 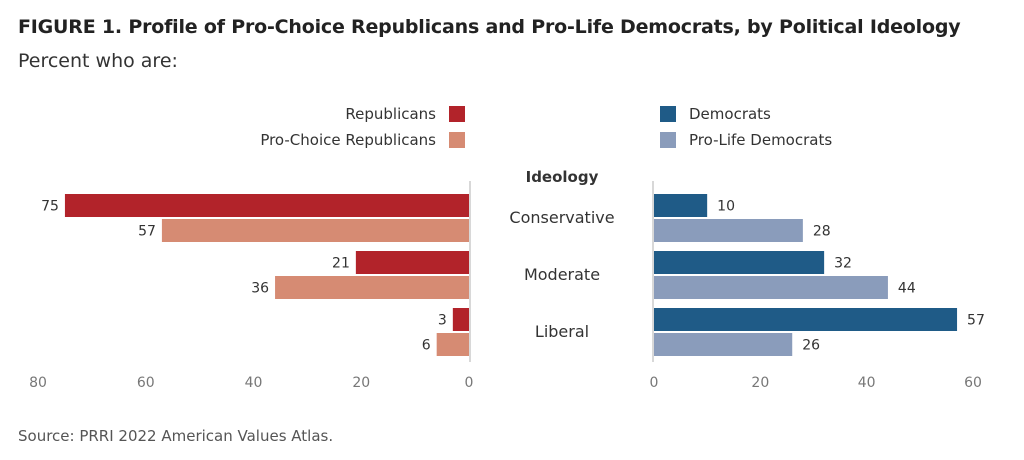 I want to click on bar-democrats-moderate, so click(x=739, y=262).